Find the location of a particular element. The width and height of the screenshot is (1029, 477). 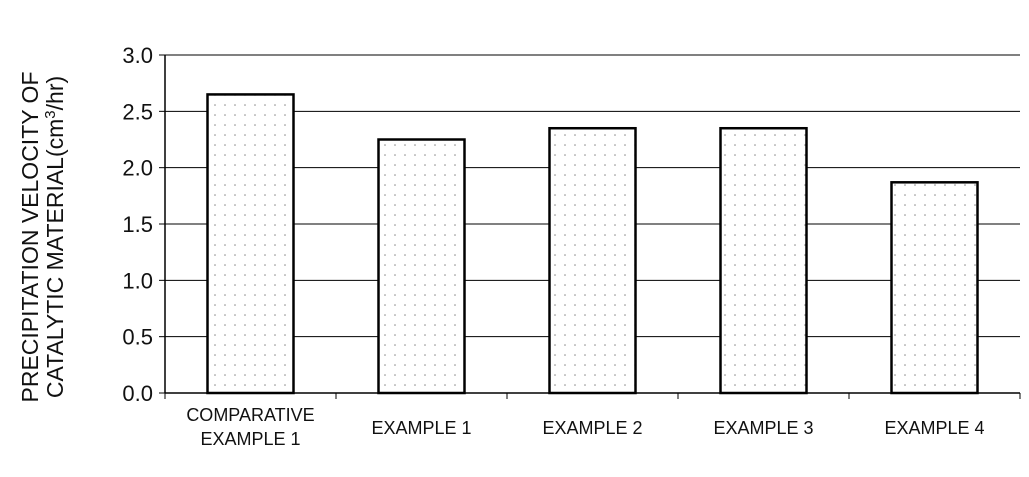

y-tick-label: 3.0 is located at coordinates (137, 55).